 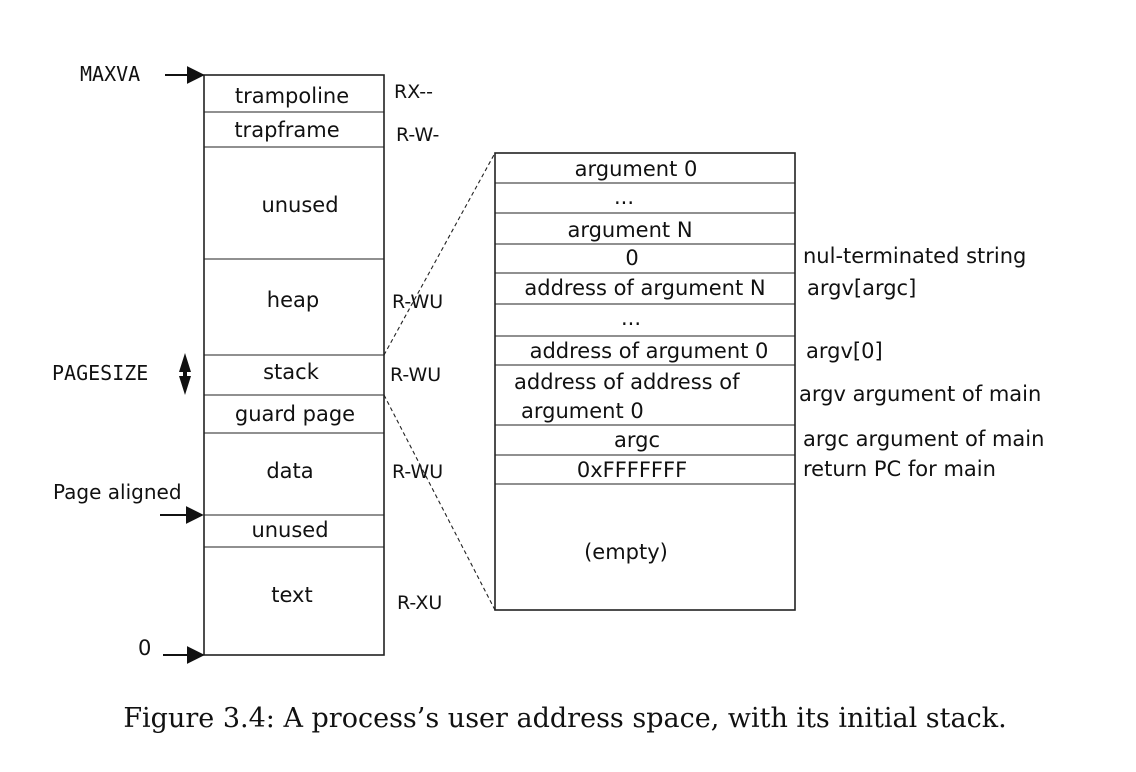 I want to click on stack-note-return-pc: return PC for main, so click(x=899, y=469).